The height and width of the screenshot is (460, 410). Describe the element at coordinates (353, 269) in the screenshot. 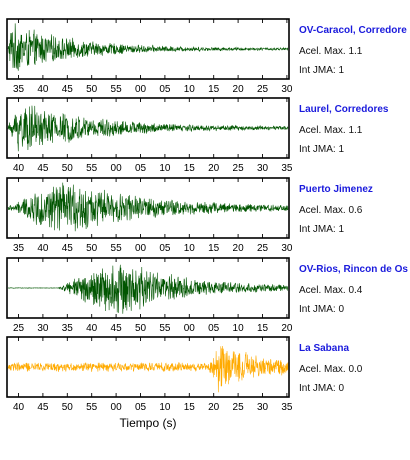

I see `station-name: OV-Rios, Rincon de Os` at that location.